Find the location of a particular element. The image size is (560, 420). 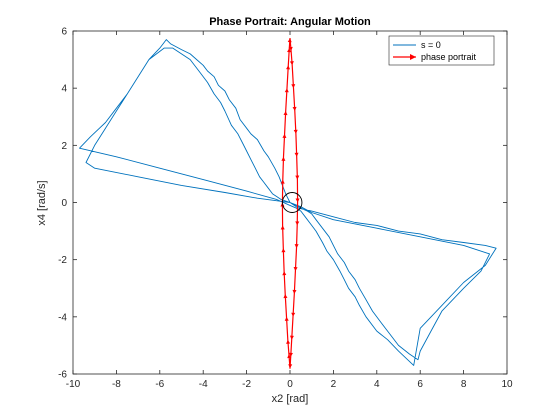

annotation-layer is located at coordinates (292, 202).